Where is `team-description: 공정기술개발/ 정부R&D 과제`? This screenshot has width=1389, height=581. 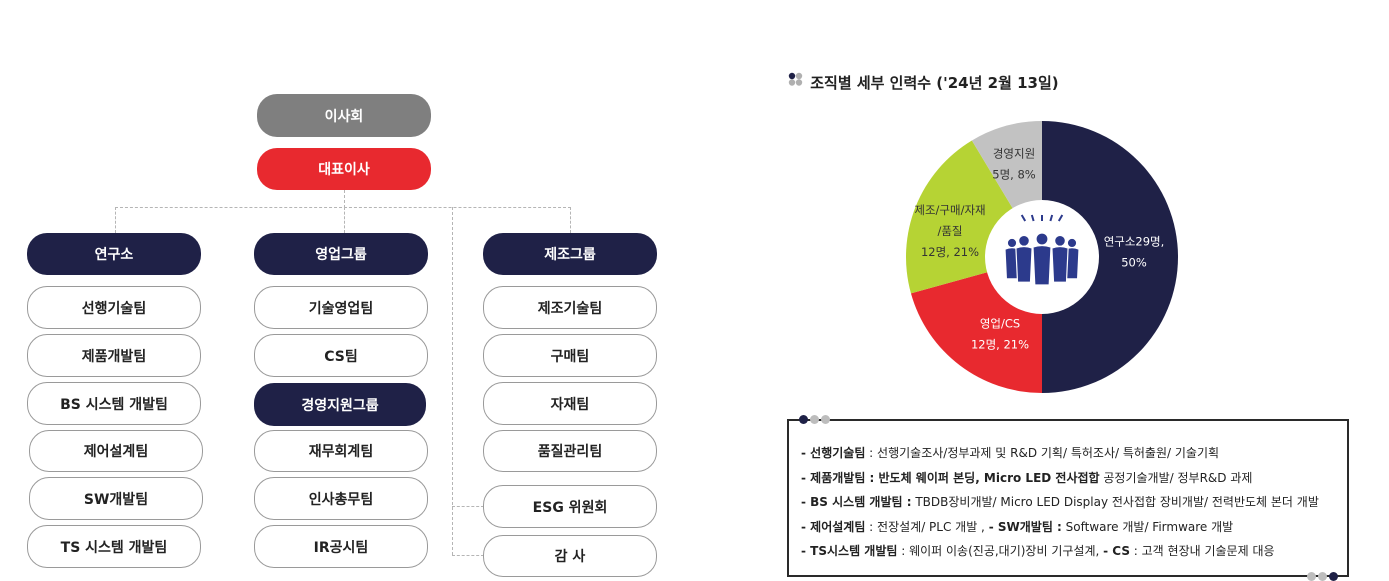 team-description: 공정기술개발/ 정부R&D 과제 is located at coordinates (1176, 477).